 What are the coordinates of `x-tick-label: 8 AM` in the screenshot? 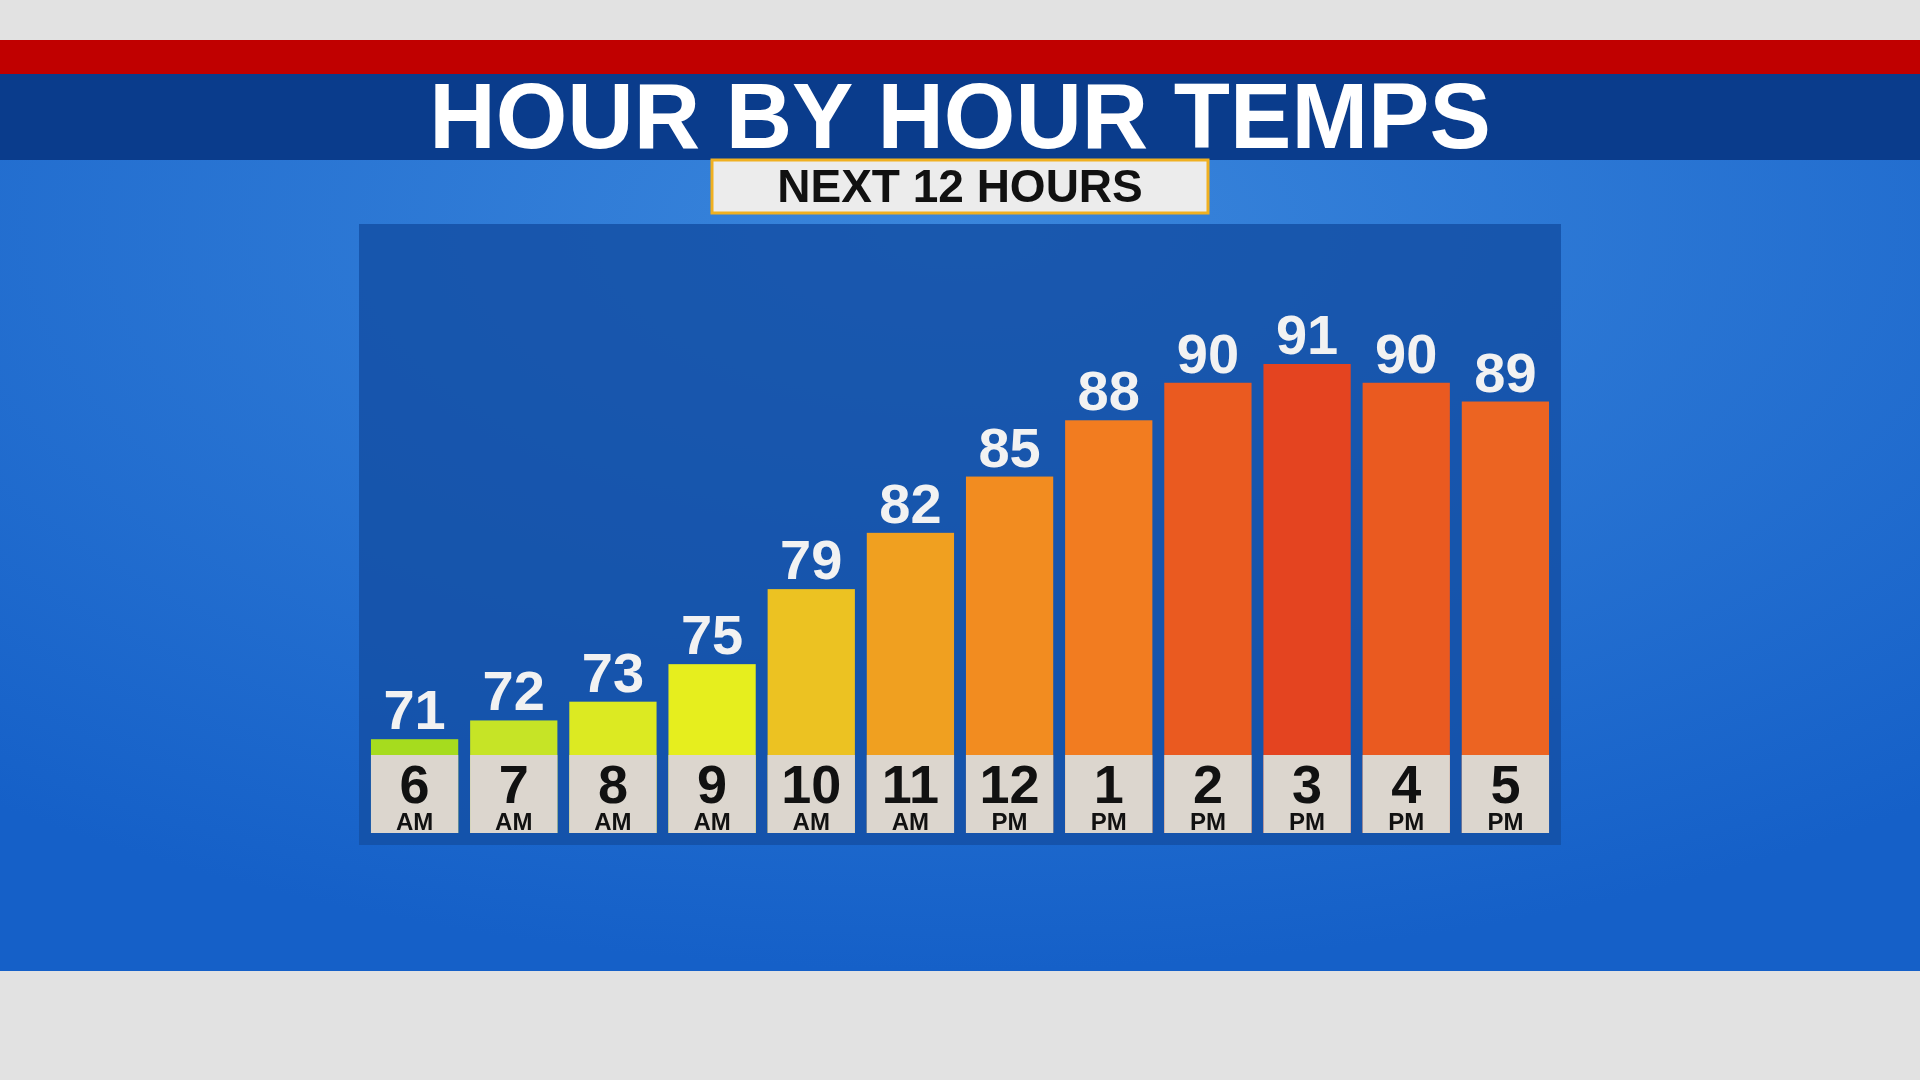 It's located at (613, 794).